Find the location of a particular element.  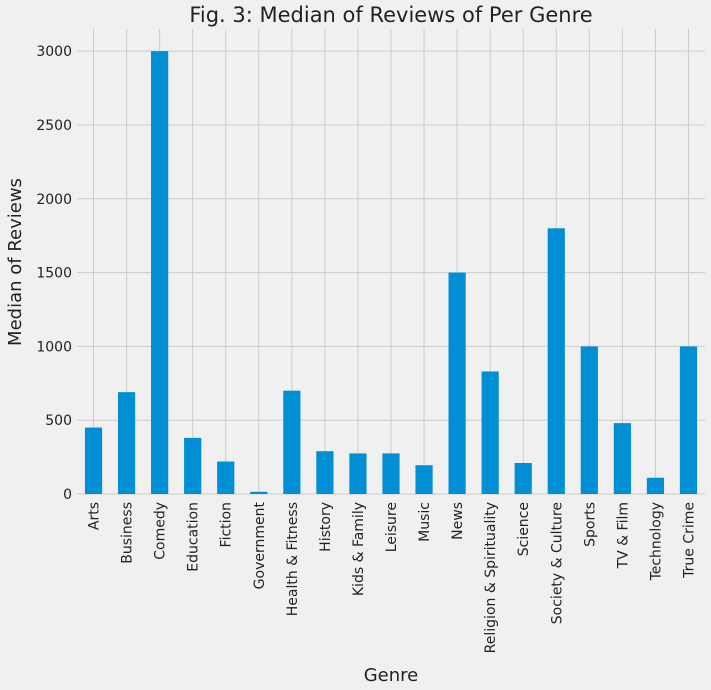

x-tick-label: History is located at coordinates (326, 527).